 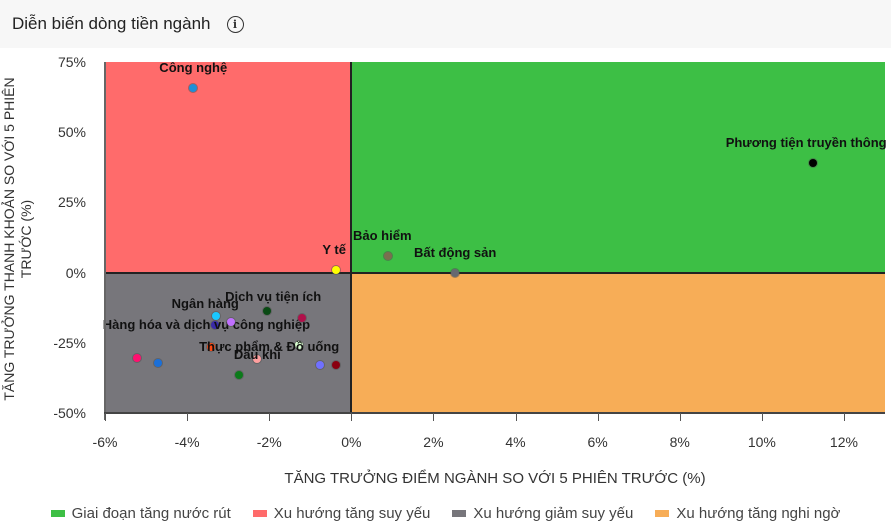 I want to click on x-tick-label: 8%, so click(x=679, y=442).